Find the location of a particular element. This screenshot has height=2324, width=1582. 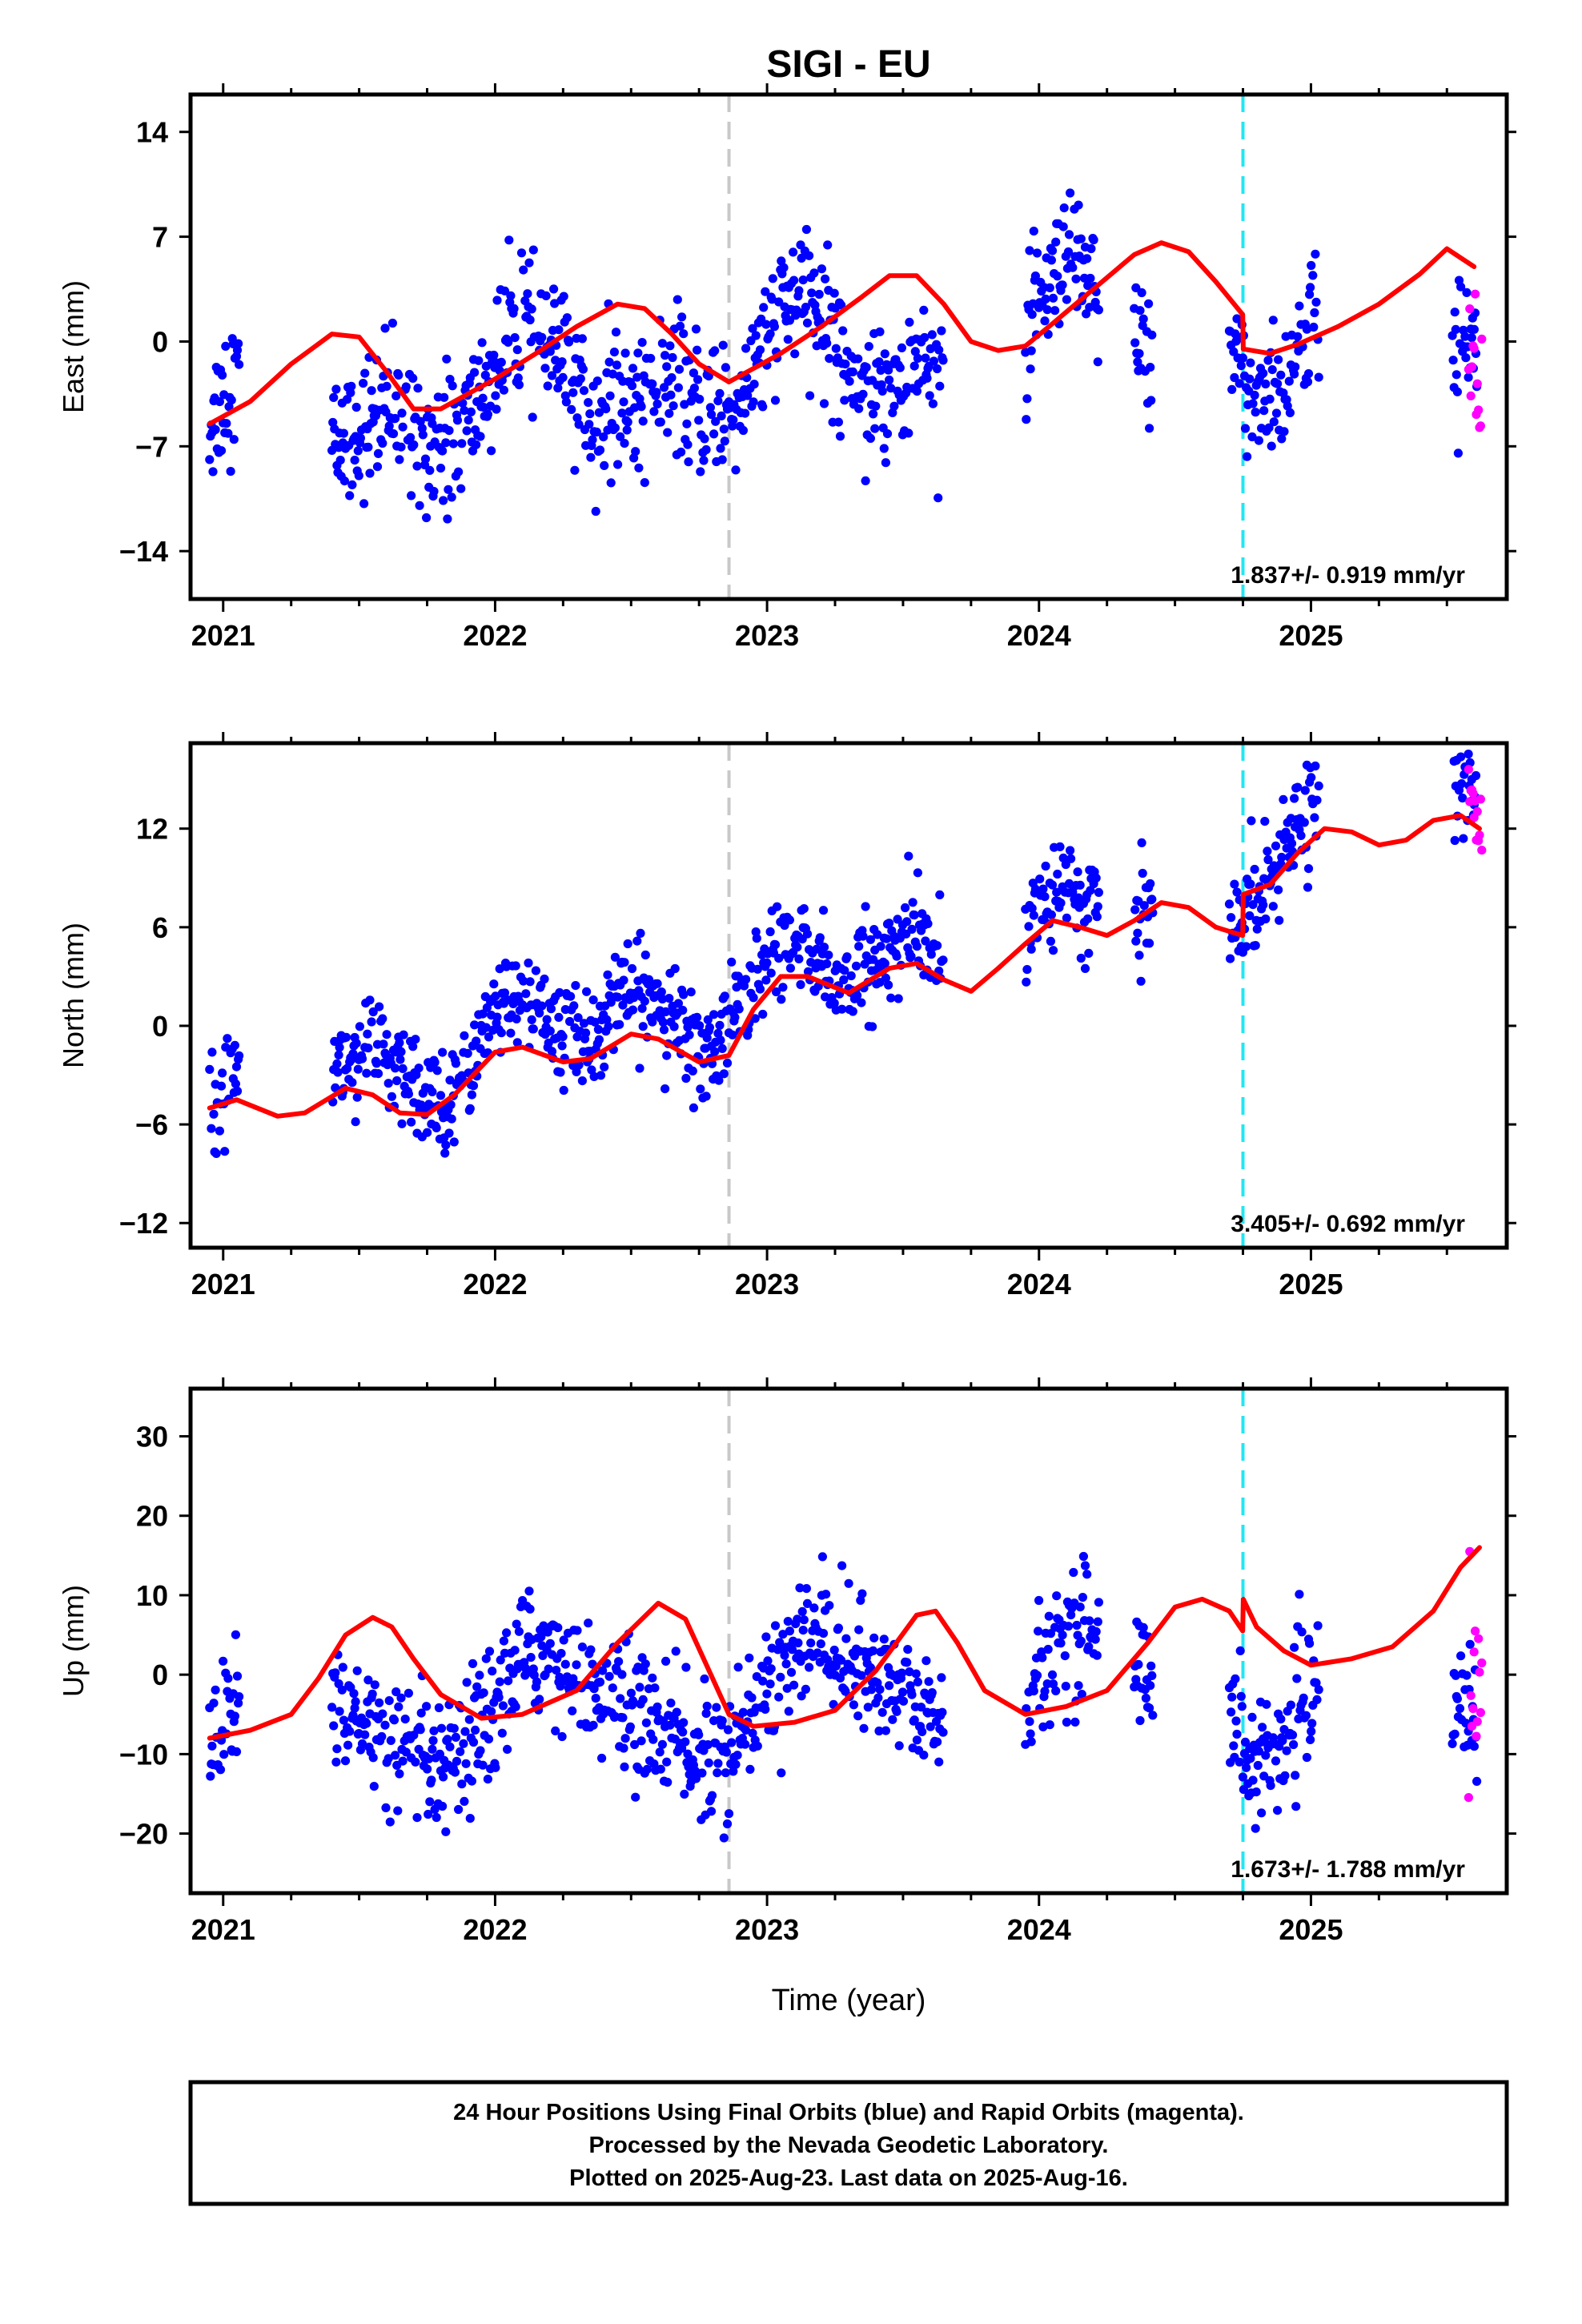

y-tick-label: 12 is located at coordinates (152, 829).